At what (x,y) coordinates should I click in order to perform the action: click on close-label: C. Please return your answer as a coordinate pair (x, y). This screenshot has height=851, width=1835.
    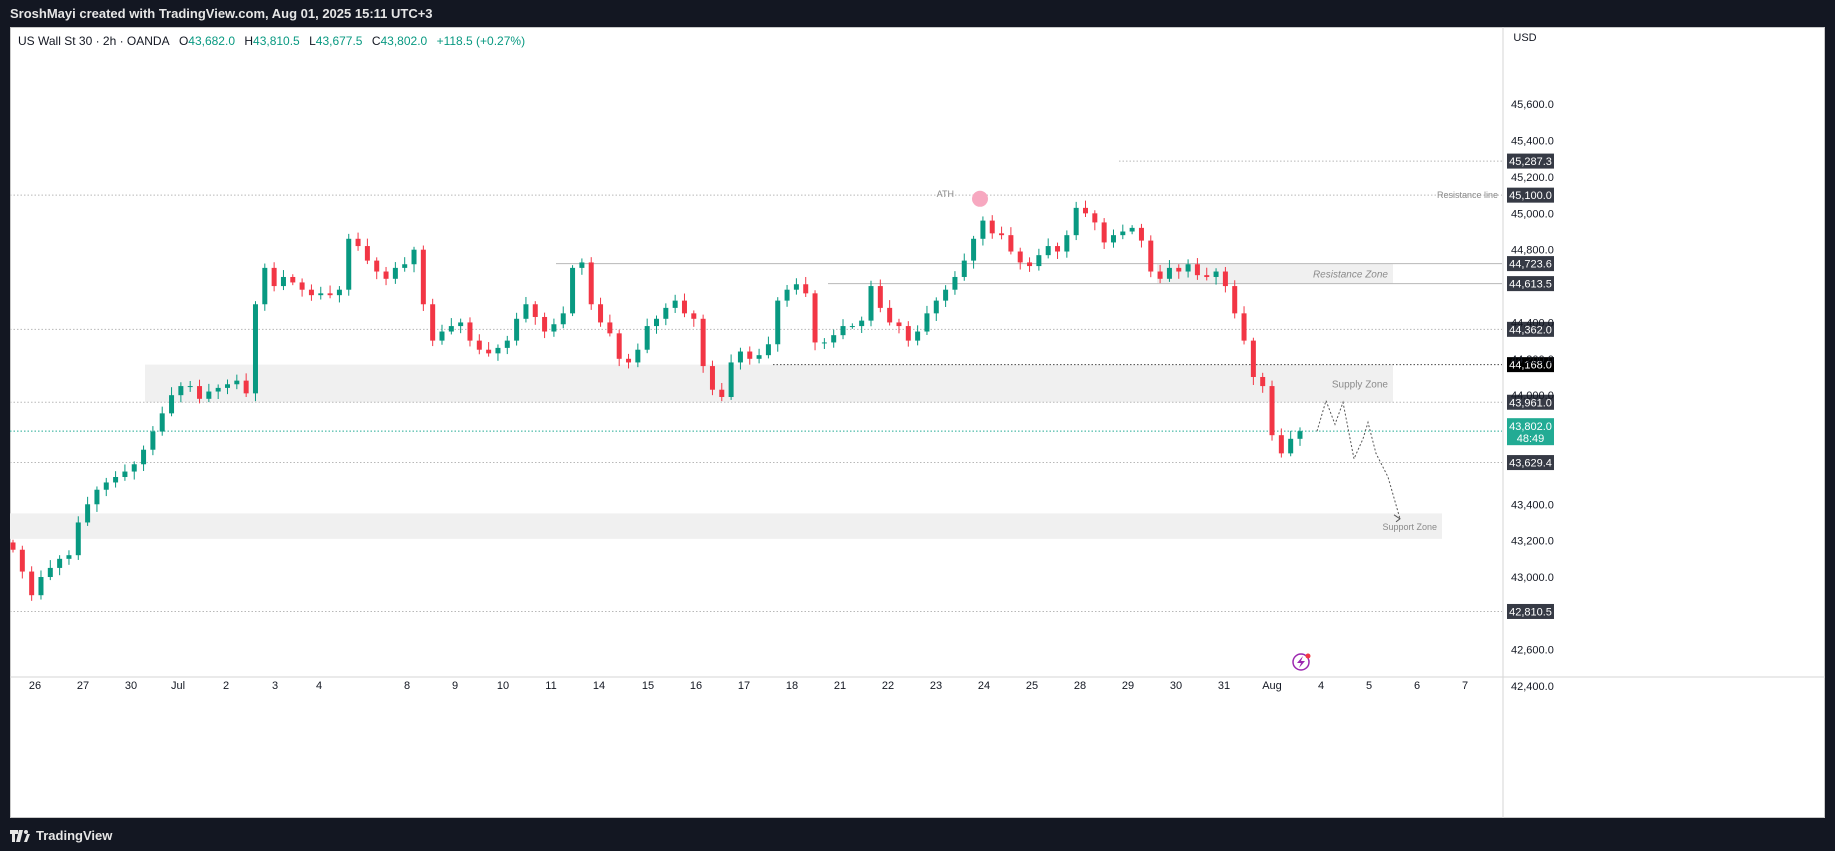
    Looking at the image, I should click on (376, 41).